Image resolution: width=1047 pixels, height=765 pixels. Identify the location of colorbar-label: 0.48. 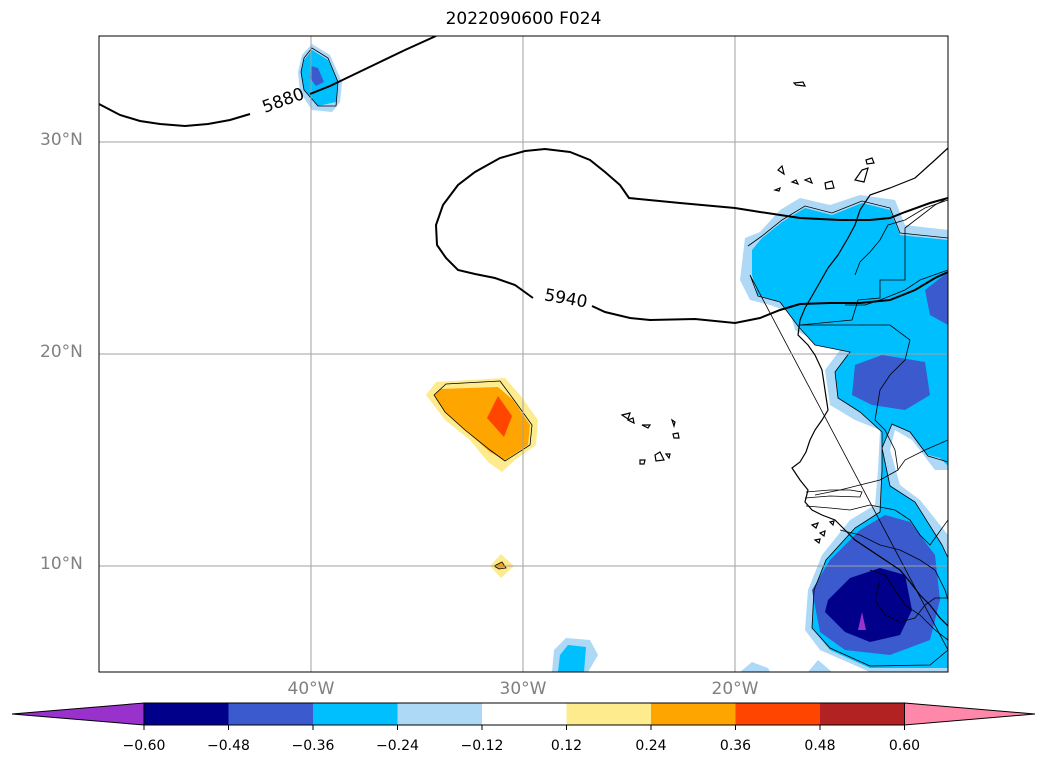
(820, 746).